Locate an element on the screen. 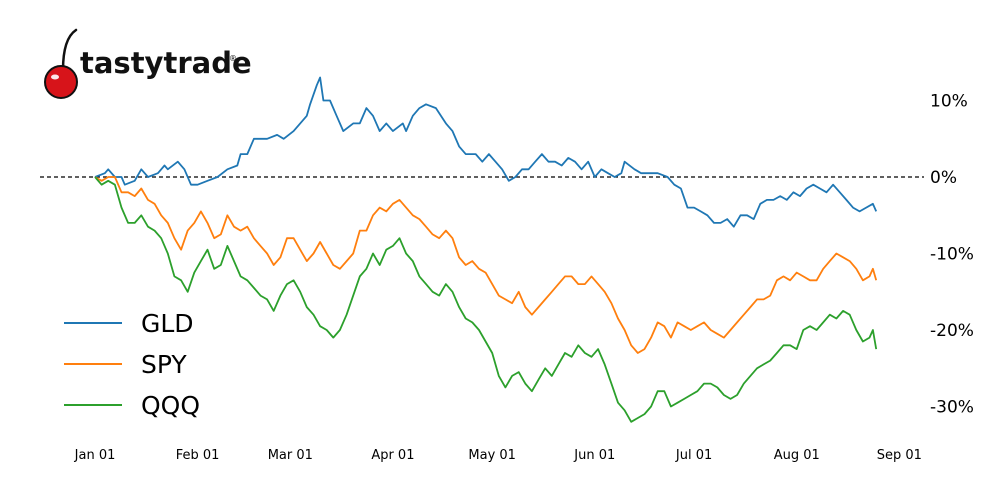 This screenshot has width=1000, height=500. tastytrade-logo: tastytrade ® is located at coordinates (148, 63).